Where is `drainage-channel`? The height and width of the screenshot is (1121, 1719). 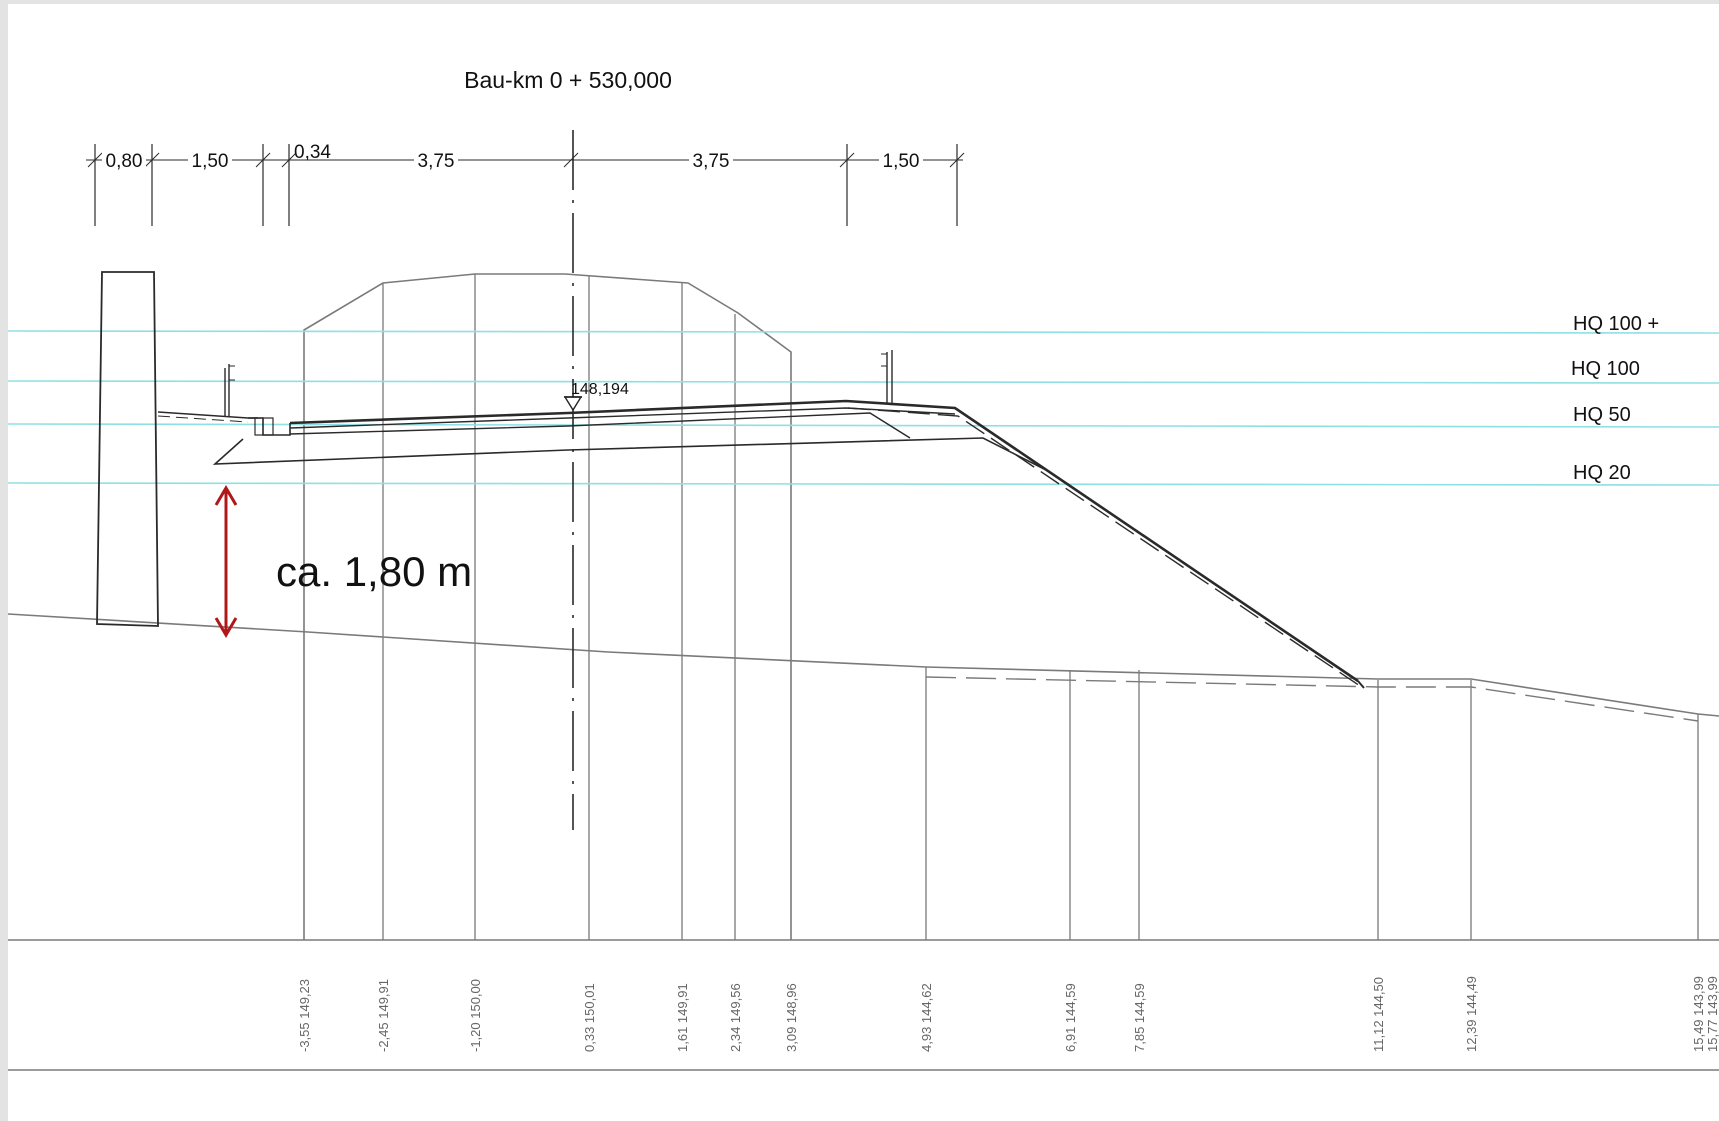
drainage-channel is located at coordinates (269, 426).